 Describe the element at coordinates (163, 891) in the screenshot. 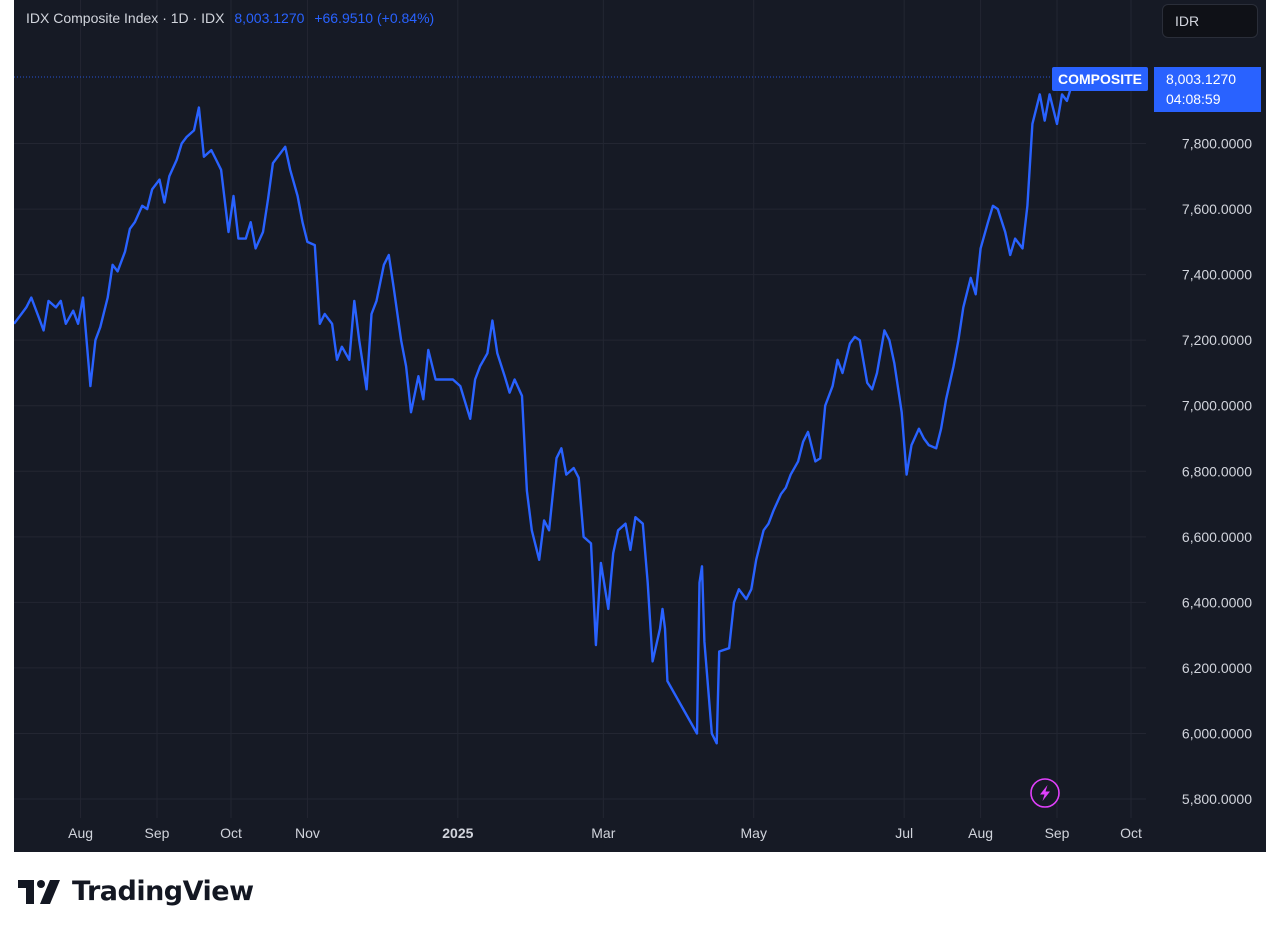

I see `brand-name: TradingView` at that location.